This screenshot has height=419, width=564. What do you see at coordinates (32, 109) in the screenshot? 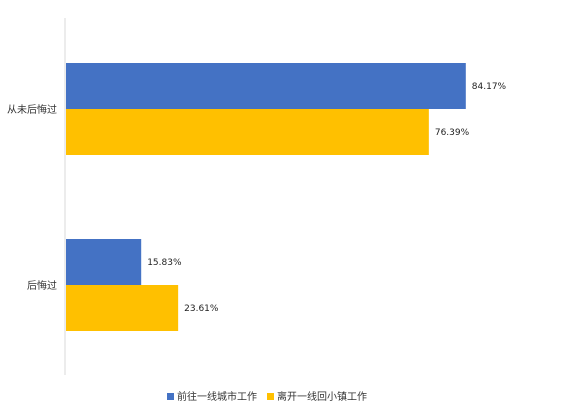
I see `category-label: 从未后悔过` at bounding box center [32, 109].